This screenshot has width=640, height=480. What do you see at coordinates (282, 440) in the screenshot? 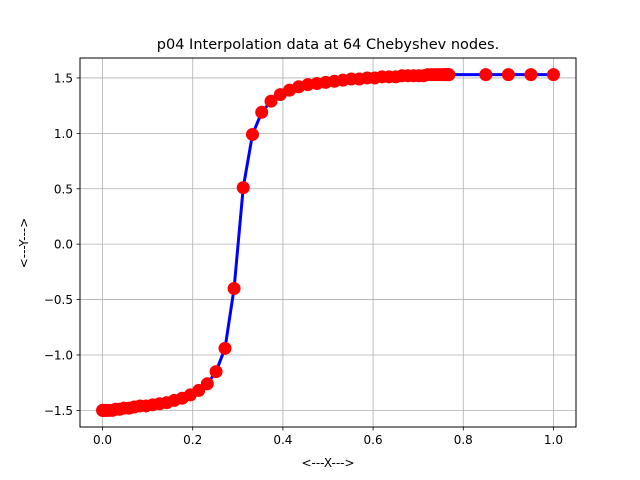
I see `x-tick-label: 0.4` at bounding box center [282, 440].